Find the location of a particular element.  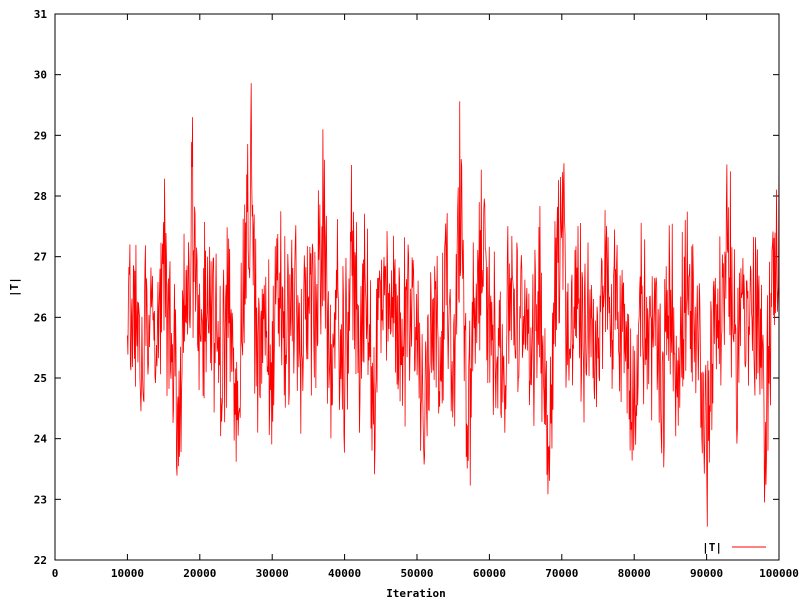

x-tick-label: 60000 is located at coordinates (489, 573).